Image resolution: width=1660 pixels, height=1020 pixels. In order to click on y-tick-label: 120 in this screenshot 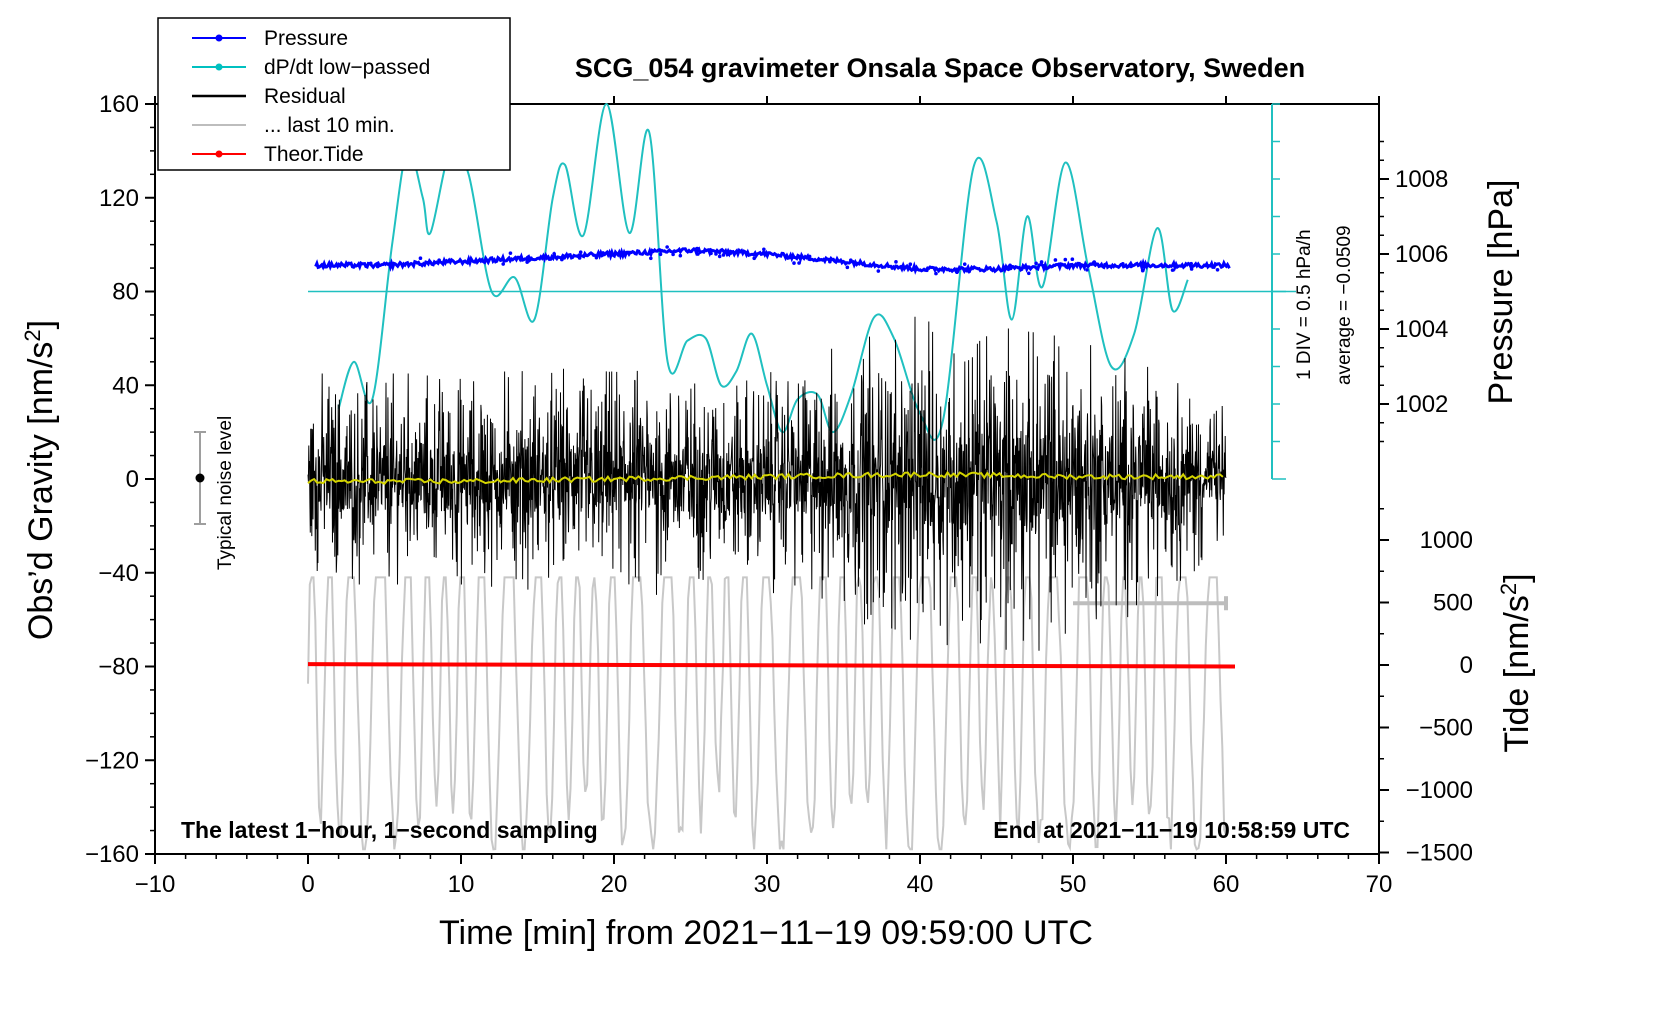, I will do `click(119, 198)`.